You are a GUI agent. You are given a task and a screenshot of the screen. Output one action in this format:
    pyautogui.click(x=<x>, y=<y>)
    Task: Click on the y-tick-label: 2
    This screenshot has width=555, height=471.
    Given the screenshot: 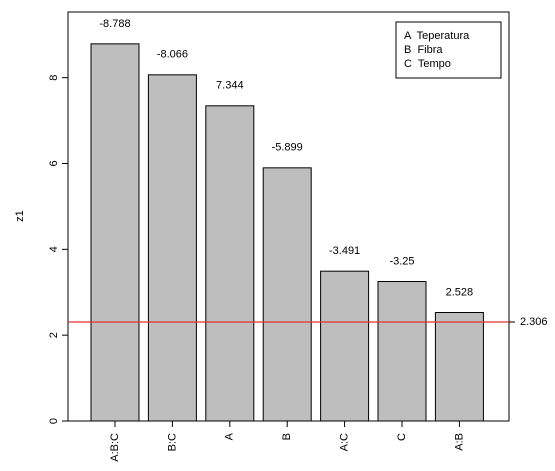 What is the action you would take?
    pyautogui.click(x=54, y=335)
    